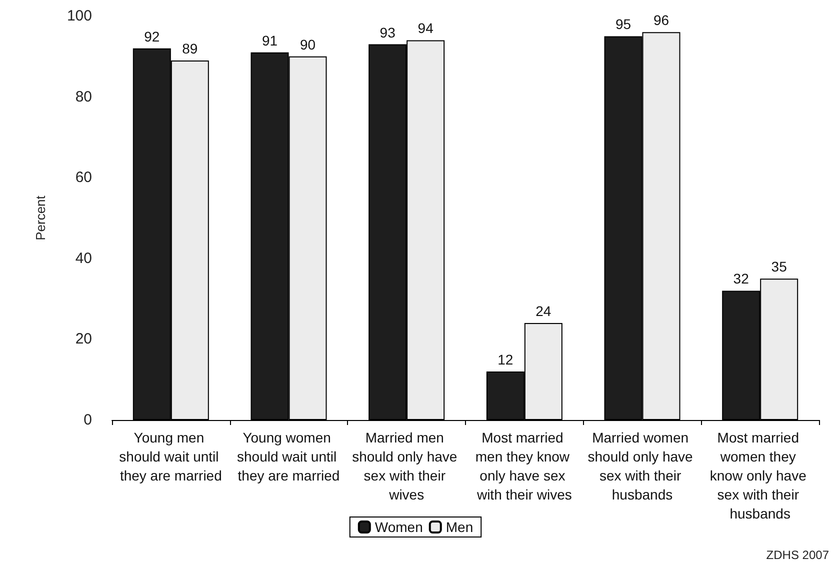 Image resolution: width=831 pixels, height=563 pixels. What do you see at coordinates (83, 97) in the screenshot?
I see `y-tick-label: 80` at bounding box center [83, 97].